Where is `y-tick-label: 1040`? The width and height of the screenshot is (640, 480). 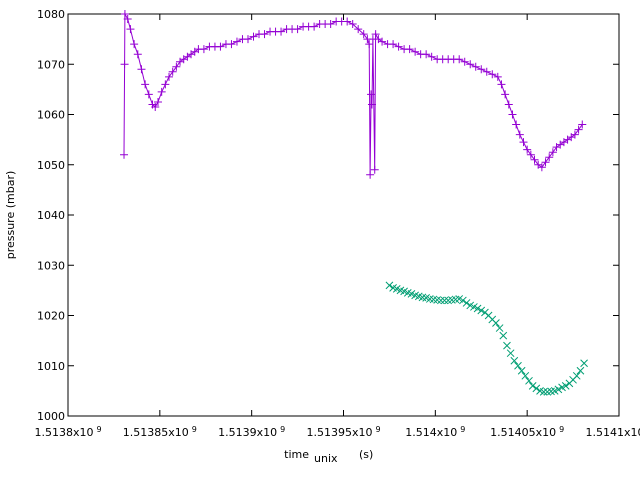
y-tick-label: 1040 is located at coordinates (51, 215).